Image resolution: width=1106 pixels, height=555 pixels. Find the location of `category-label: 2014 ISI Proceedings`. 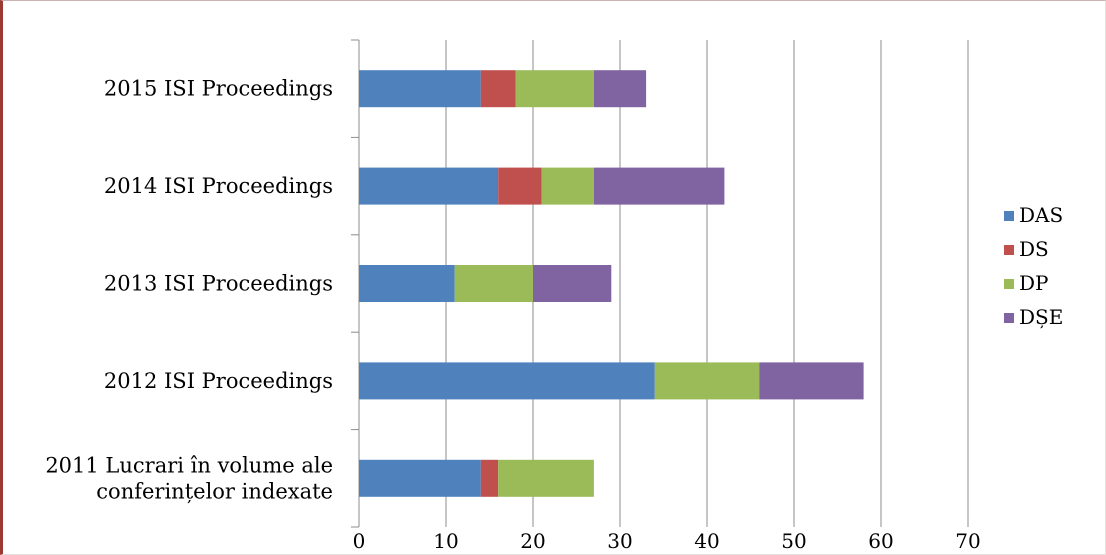

category-label: 2014 ISI Proceedings is located at coordinates (218, 186).